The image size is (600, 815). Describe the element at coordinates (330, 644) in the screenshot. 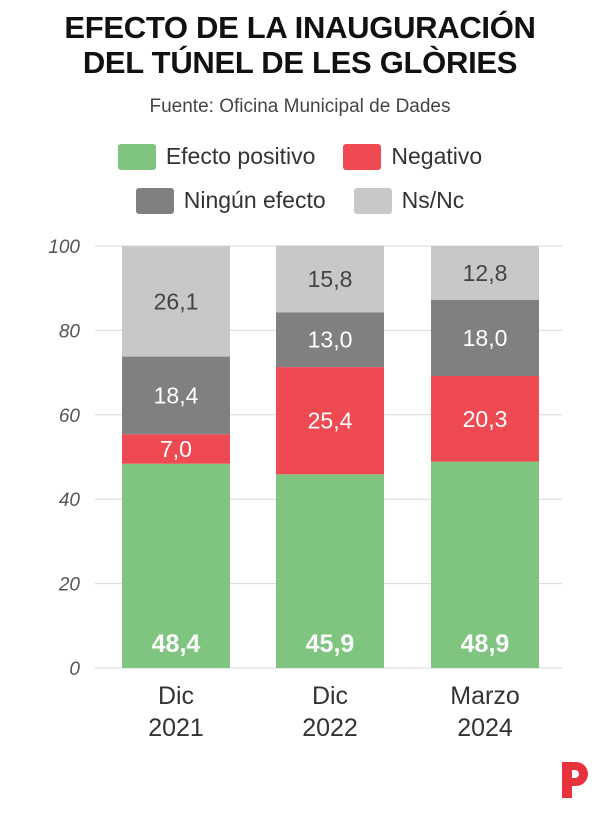

I see `data-label: 45,9` at that location.